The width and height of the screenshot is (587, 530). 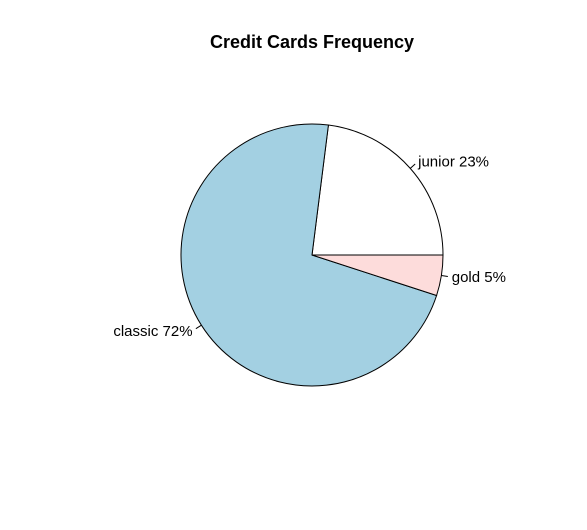 I want to click on pie-label-0: junior 23%, so click(x=453, y=161).